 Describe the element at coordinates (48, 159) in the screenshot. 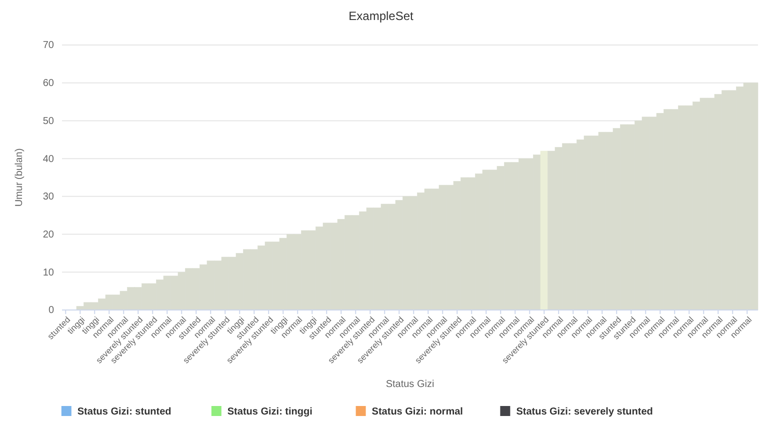

I see `y-tick-label: 40` at that location.